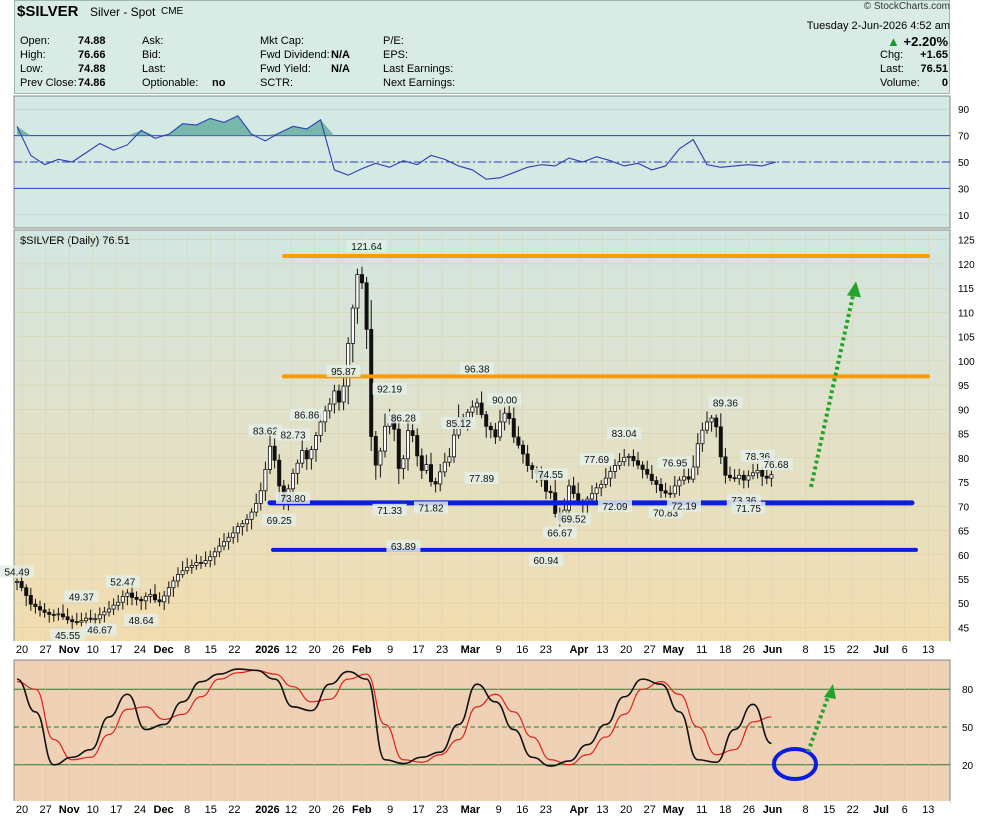 Image resolution: width=990 pixels, height=817 pixels. Describe the element at coordinates (579, 810) in the screenshot. I see `stoch-xaxis-label: Apr` at that location.